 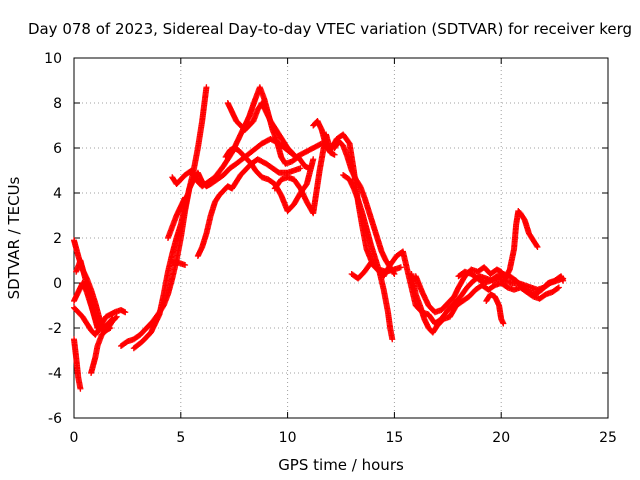 What do you see at coordinates (55, 329) in the screenshot?
I see `y-tick-label: -2` at bounding box center [55, 329].